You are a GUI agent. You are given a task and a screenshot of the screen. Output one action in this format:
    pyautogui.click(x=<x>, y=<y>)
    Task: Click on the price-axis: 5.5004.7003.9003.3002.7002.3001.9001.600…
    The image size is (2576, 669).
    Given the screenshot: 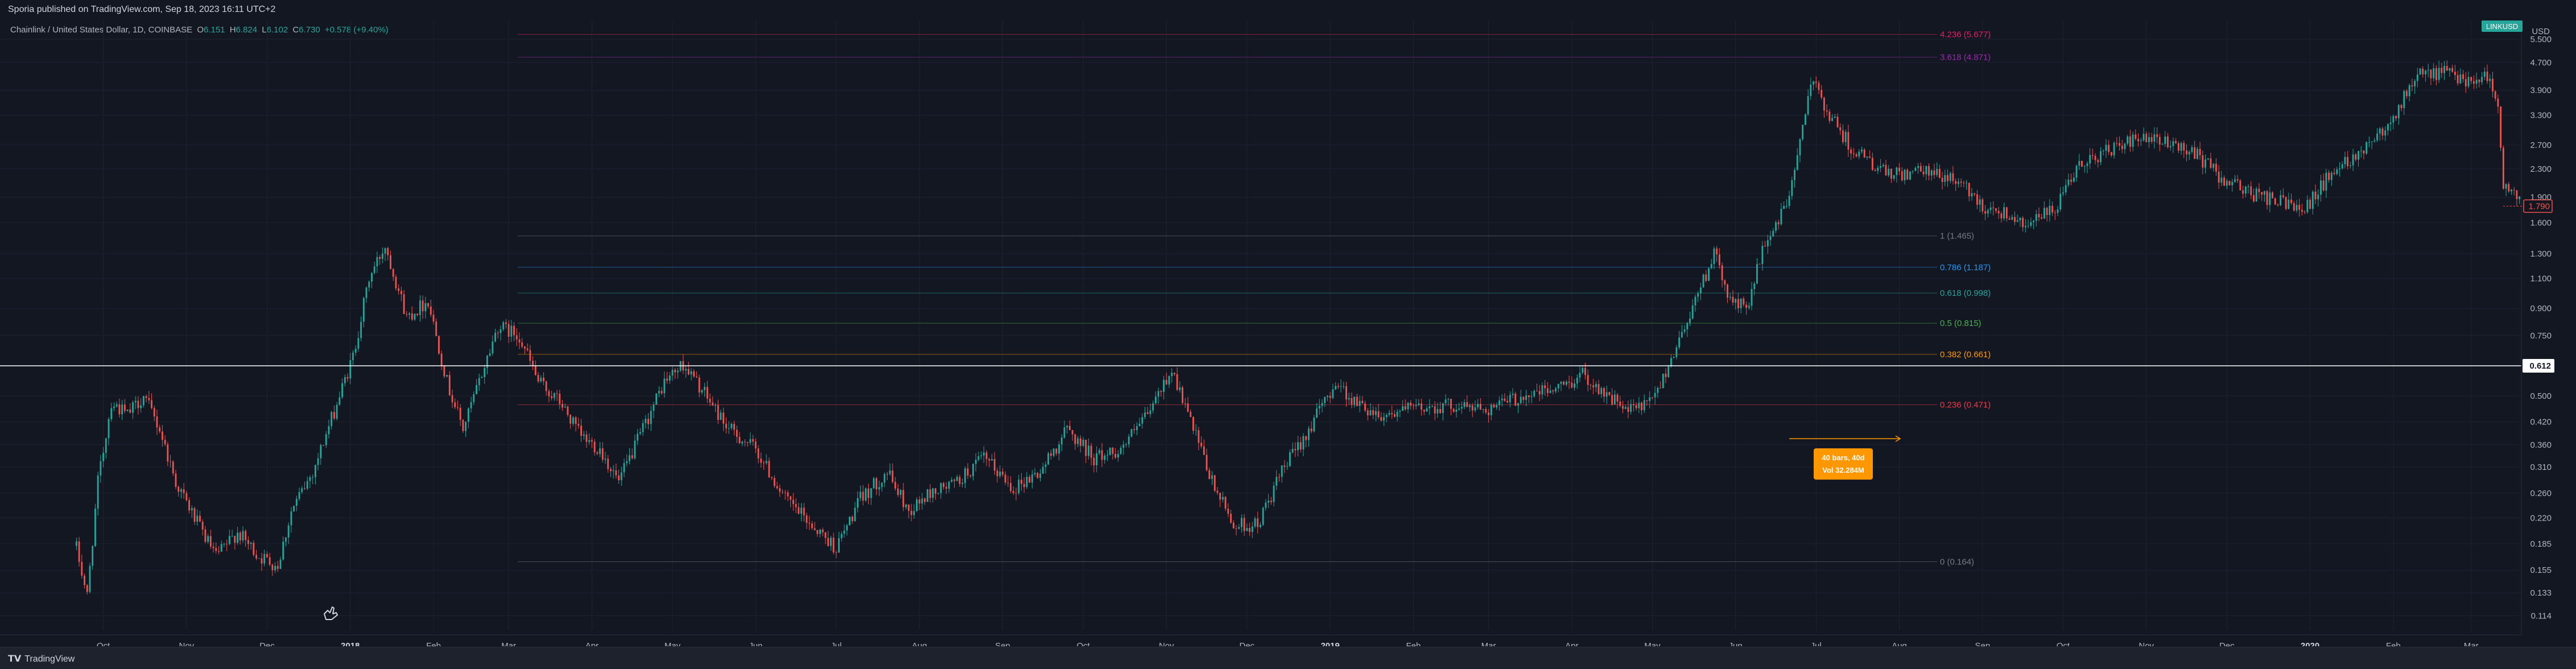 What is the action you would take?
    pyautogui.click(x=2537, y=327)
    